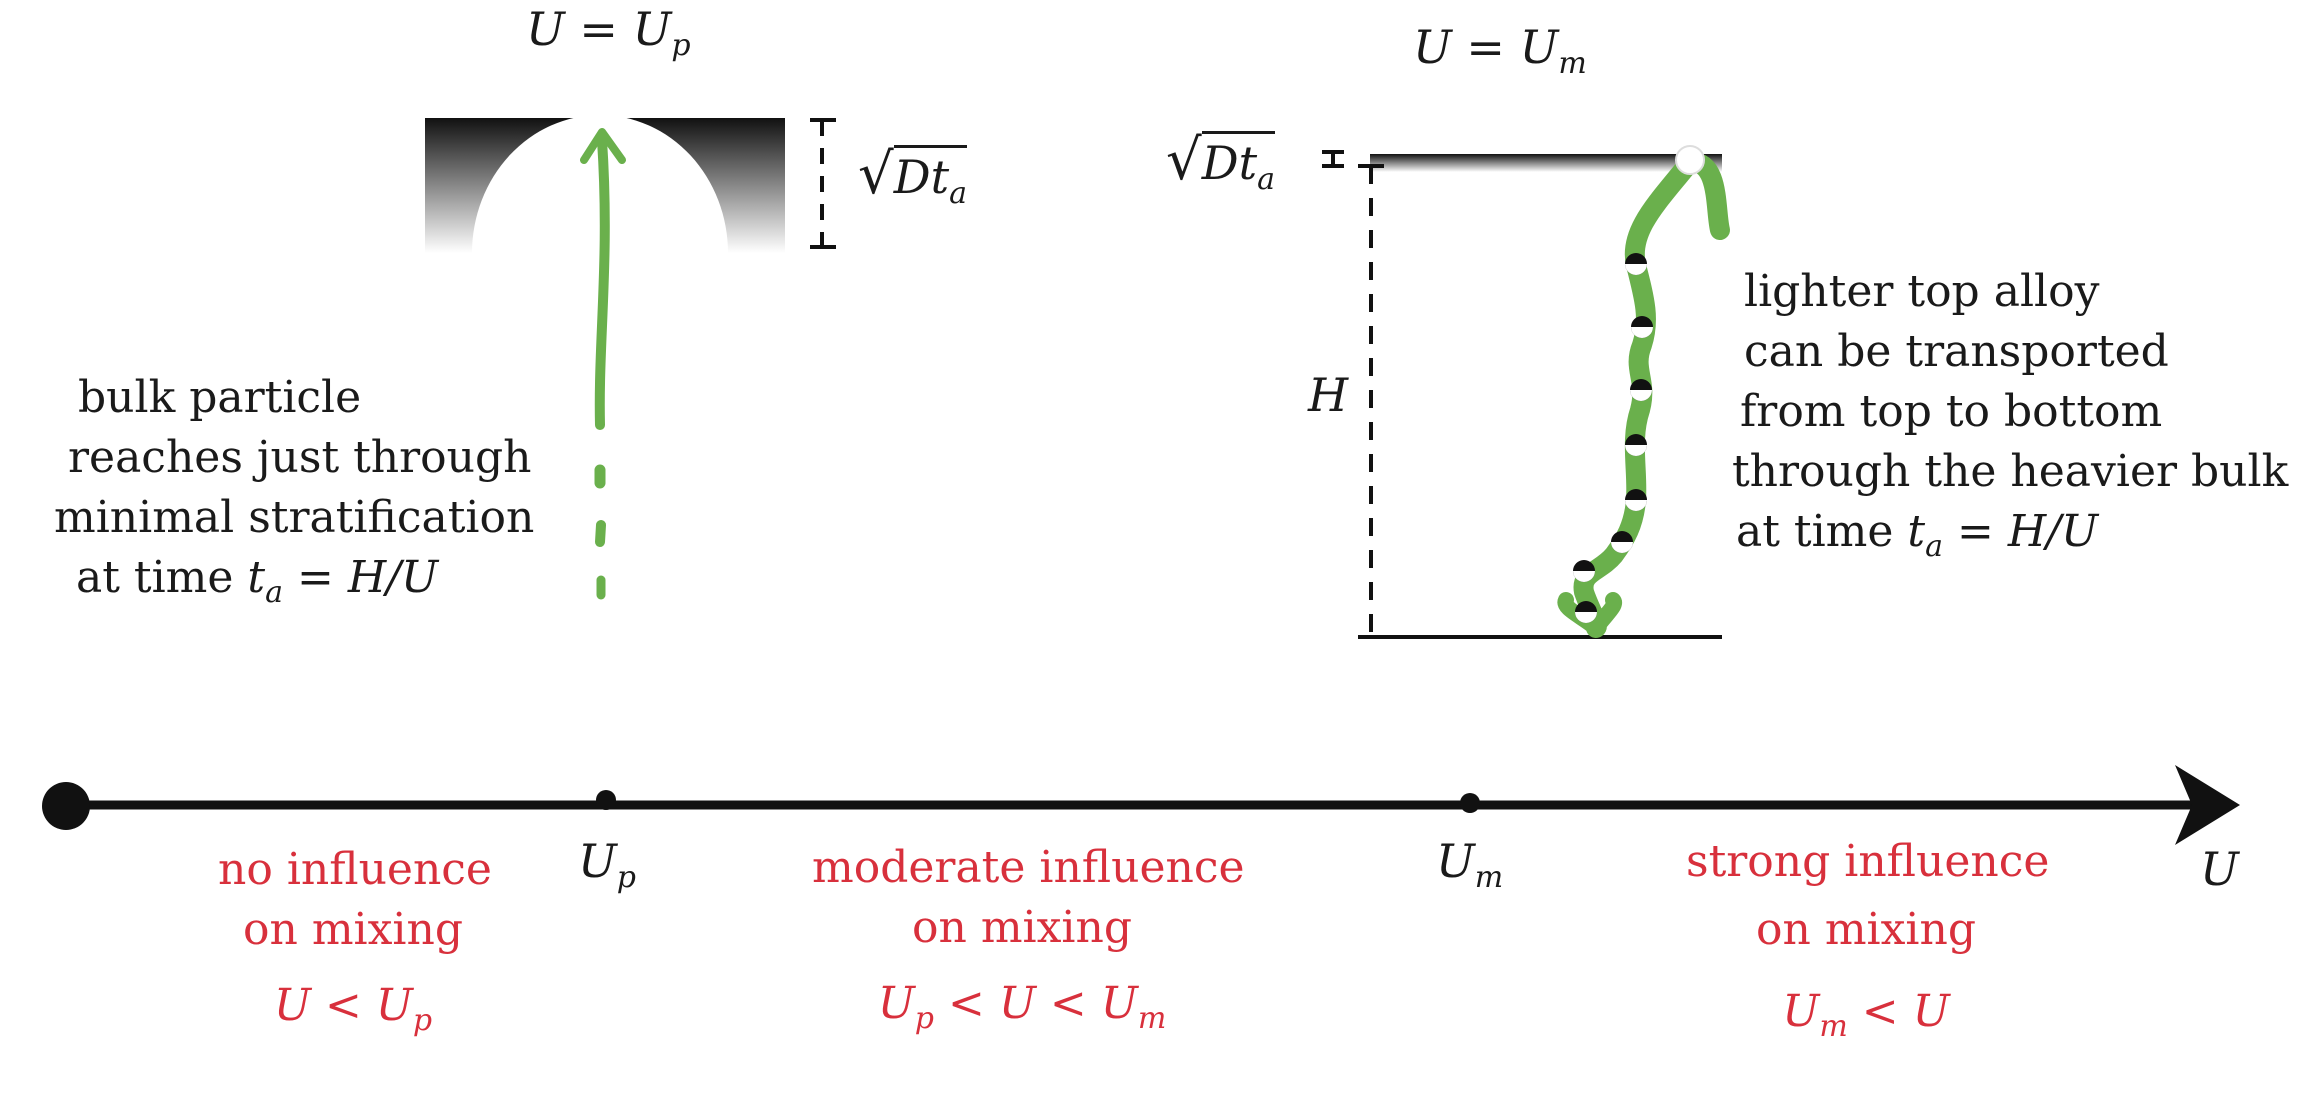  What do you see at coordinates (1028, 867) in the screenshot?
I see `regime-line-1: moderate influence` at bounding box center [1028, 867].